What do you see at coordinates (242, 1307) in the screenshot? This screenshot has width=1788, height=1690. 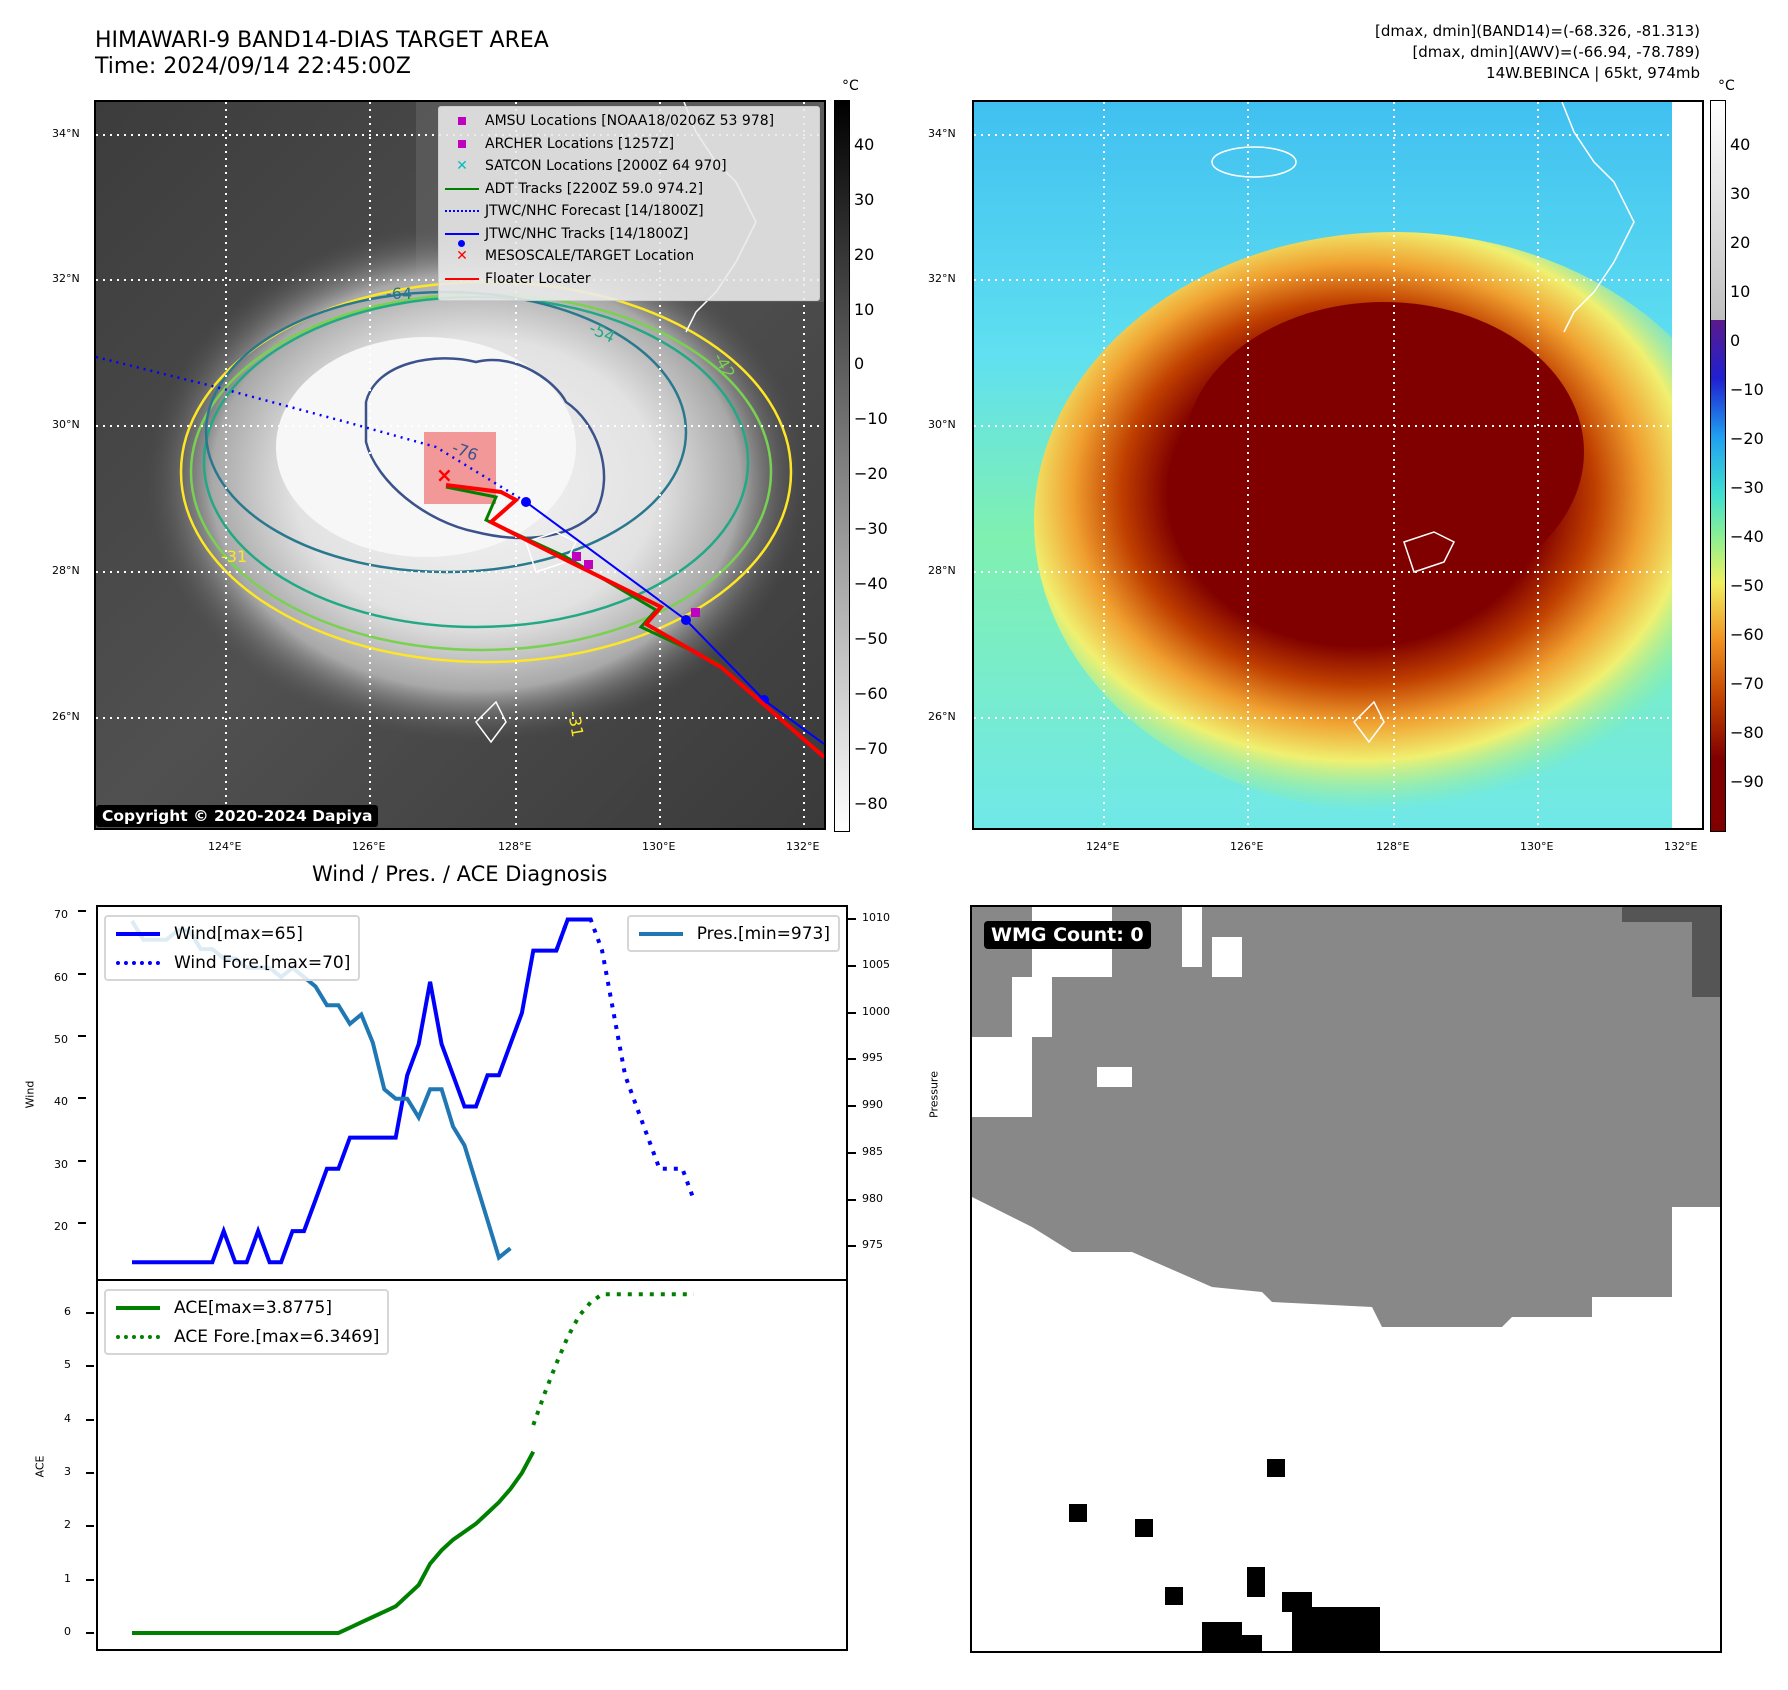 I see `legend-item-ace: ACE[max=3.8775]` at bounding box center [242, 1307].